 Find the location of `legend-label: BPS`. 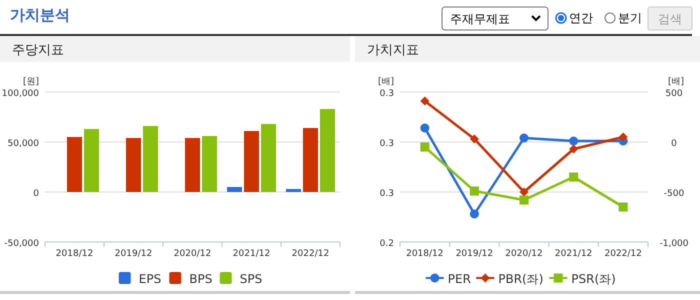

legend-label: BPS is located at coordinates (200, 279).